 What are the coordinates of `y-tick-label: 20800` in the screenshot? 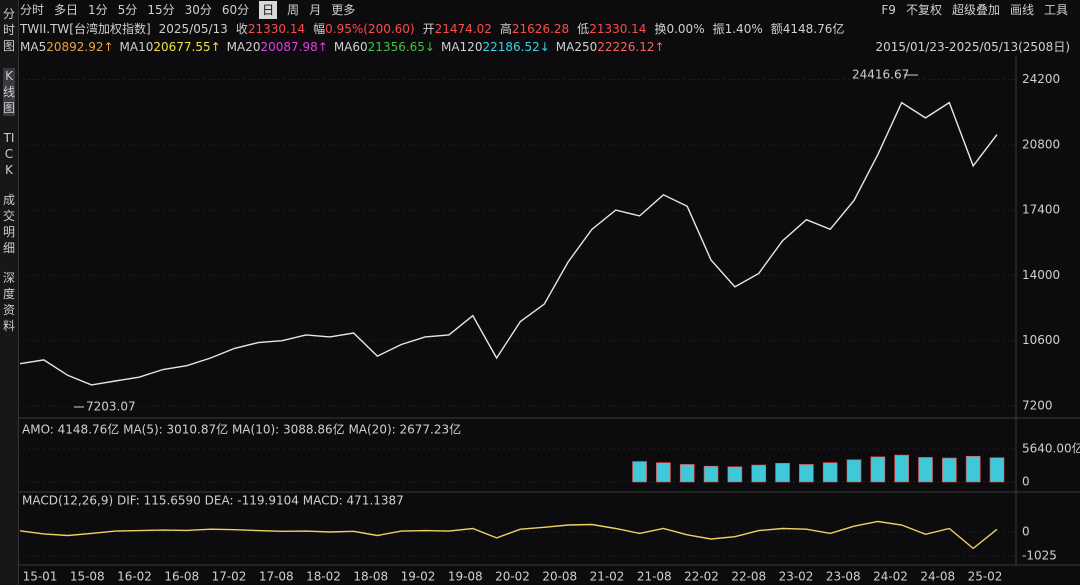 It's located at (1041, 144).